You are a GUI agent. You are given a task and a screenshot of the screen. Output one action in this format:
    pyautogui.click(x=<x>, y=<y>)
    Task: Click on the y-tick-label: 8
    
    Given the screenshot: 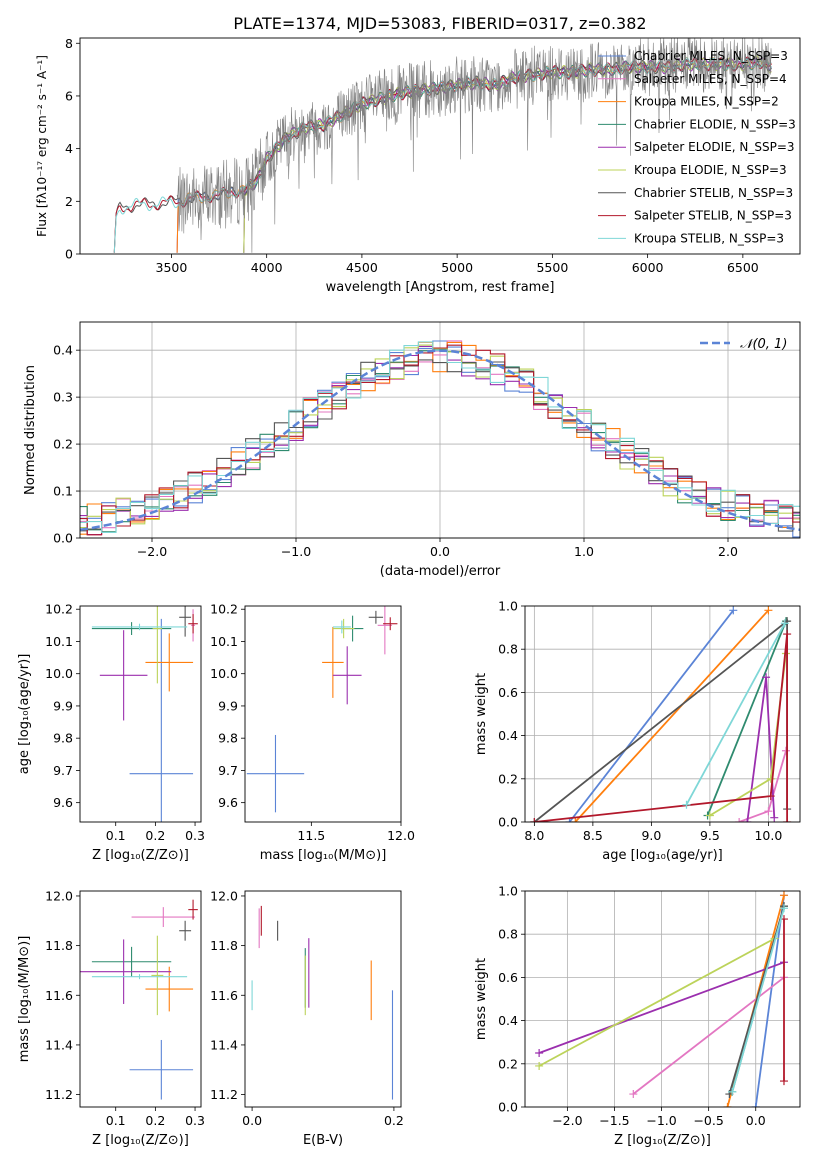 What is the action you would take?
    pyautogui.click(x=69, y=43)
    